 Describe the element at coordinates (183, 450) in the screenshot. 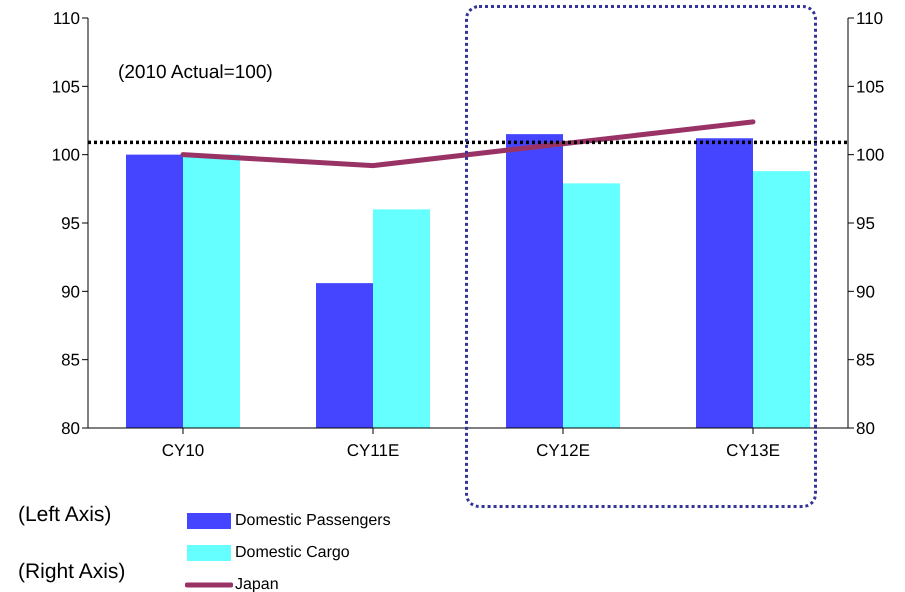

I see `x-tick-label: CY10` at that location.